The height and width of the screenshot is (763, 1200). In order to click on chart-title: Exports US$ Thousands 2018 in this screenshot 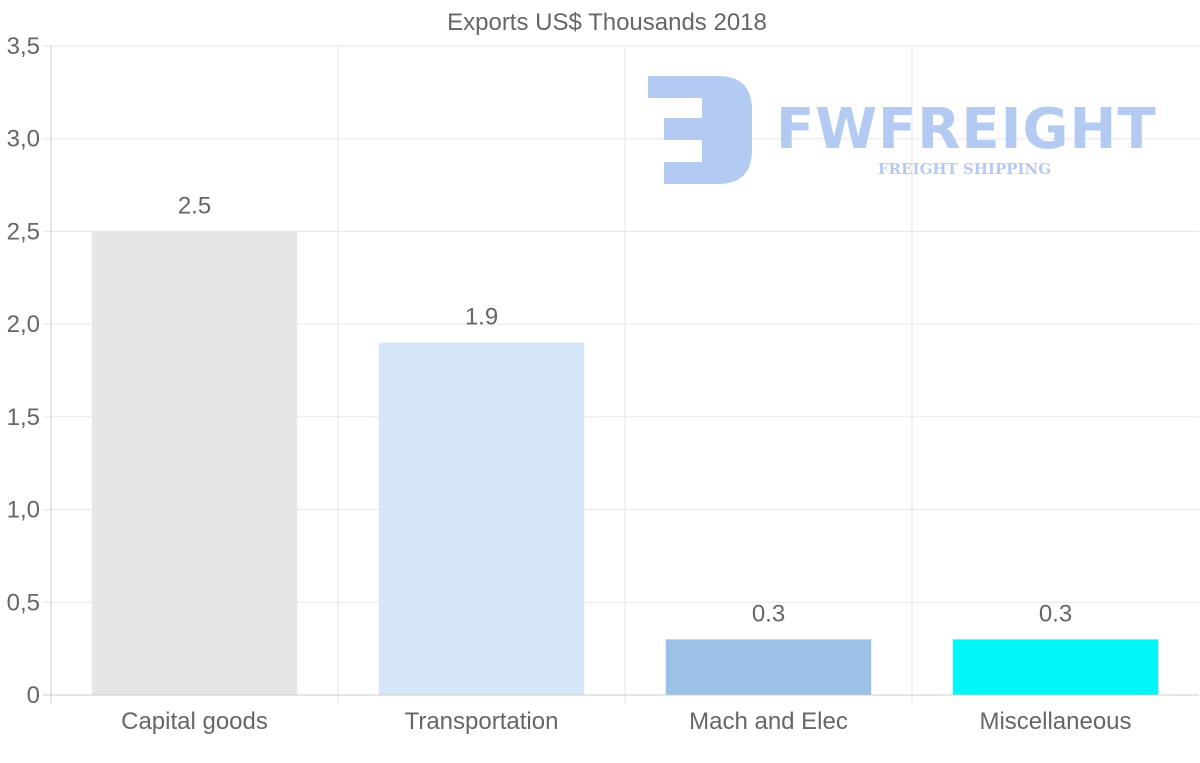, I will do `click(607, 22)`.